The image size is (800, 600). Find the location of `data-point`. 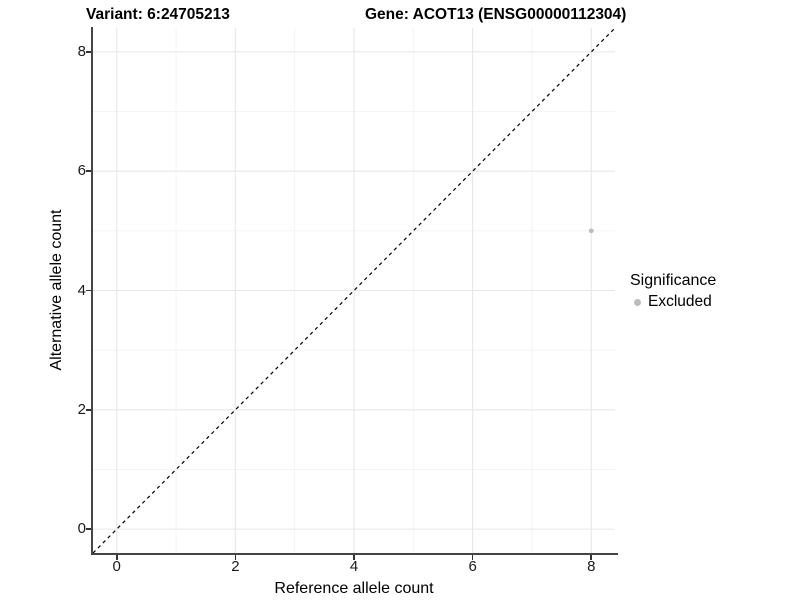

data-point is located at coordinates (591, 231).